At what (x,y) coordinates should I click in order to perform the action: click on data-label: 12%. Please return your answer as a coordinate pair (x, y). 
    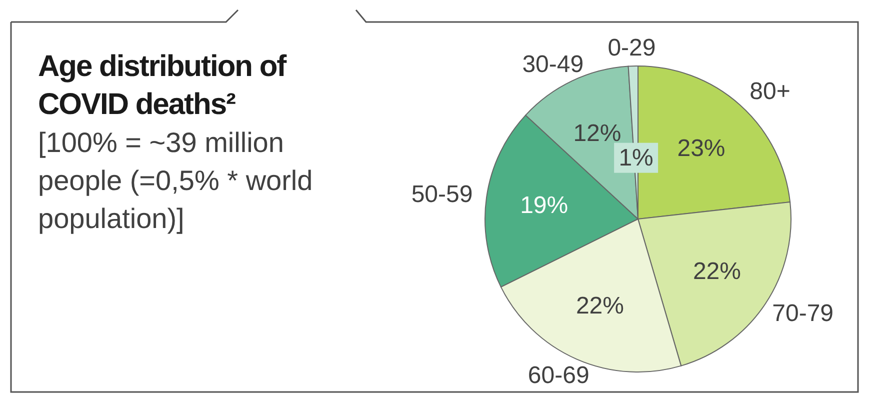
    Looking at the image, I should click on (597, 133).